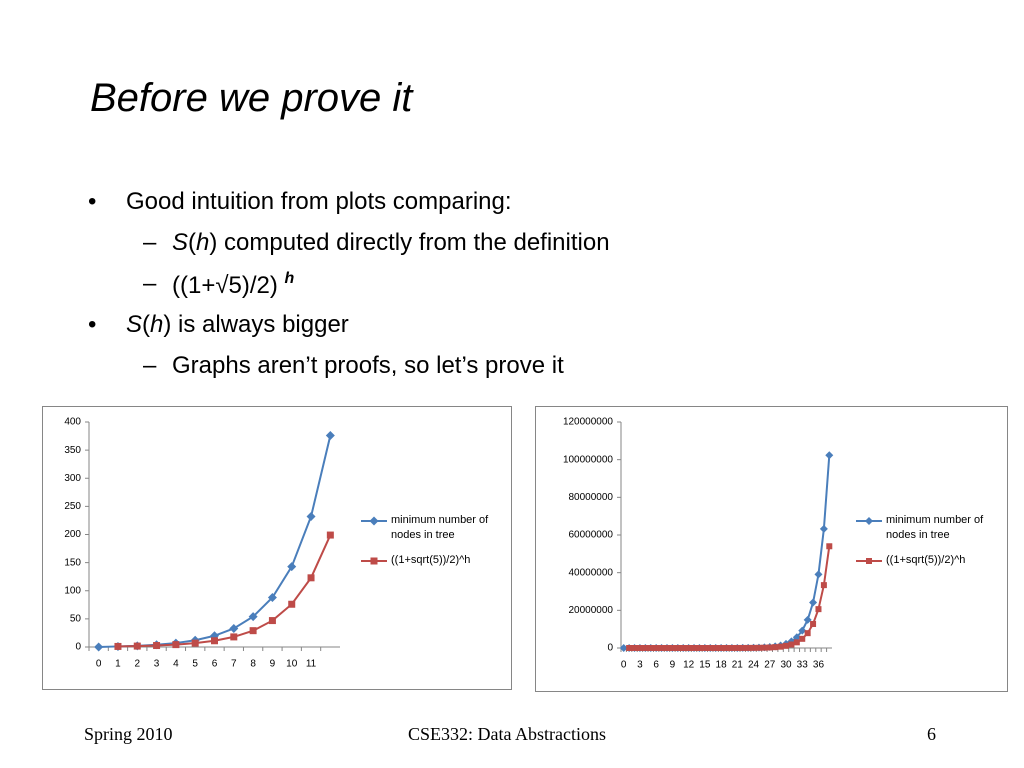 The width and height of the screenshot is (1024, 768). I want to click on x-tick-label: 30, so click(786, 665).